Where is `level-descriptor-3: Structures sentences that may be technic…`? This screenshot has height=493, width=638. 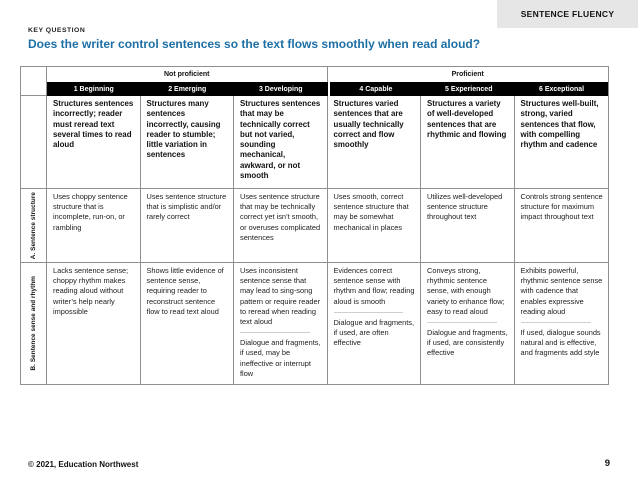 level-descriptor-3: Structures sentences that may be technic… is located at coordinates (281, 142).